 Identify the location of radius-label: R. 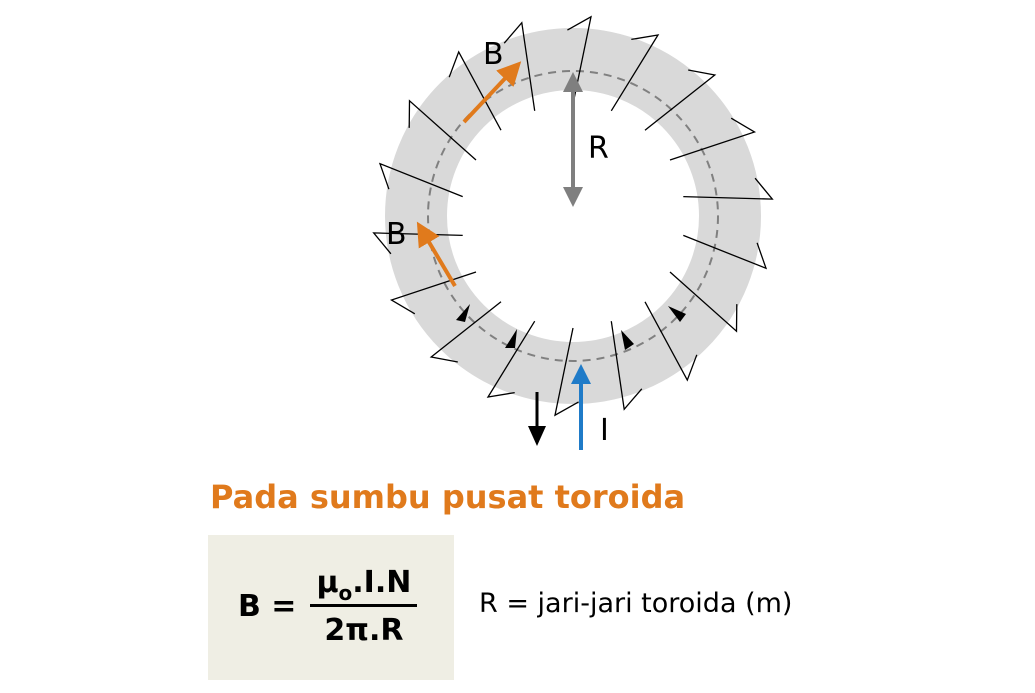
(598, 148).